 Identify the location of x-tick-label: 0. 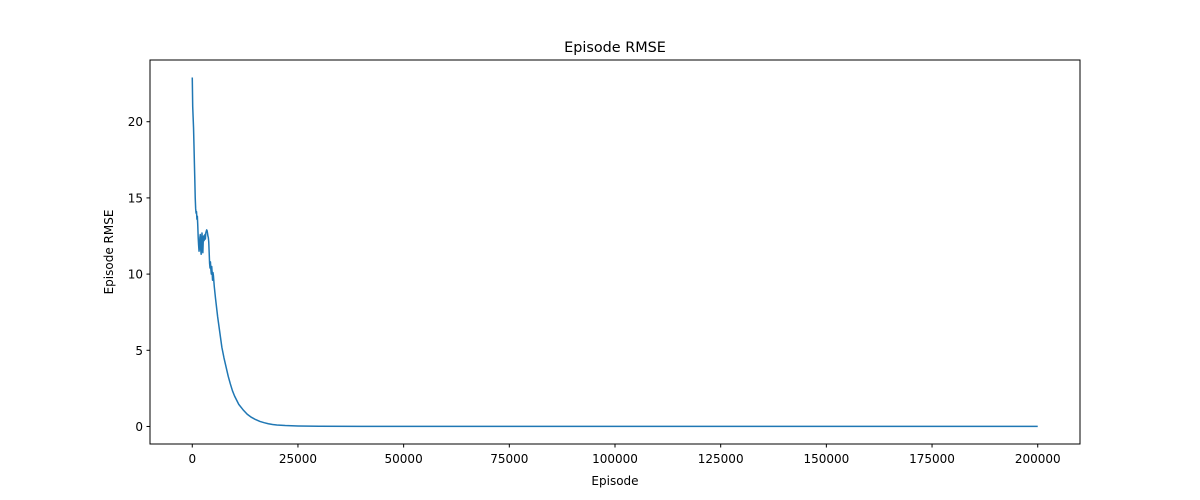
(192, 459).